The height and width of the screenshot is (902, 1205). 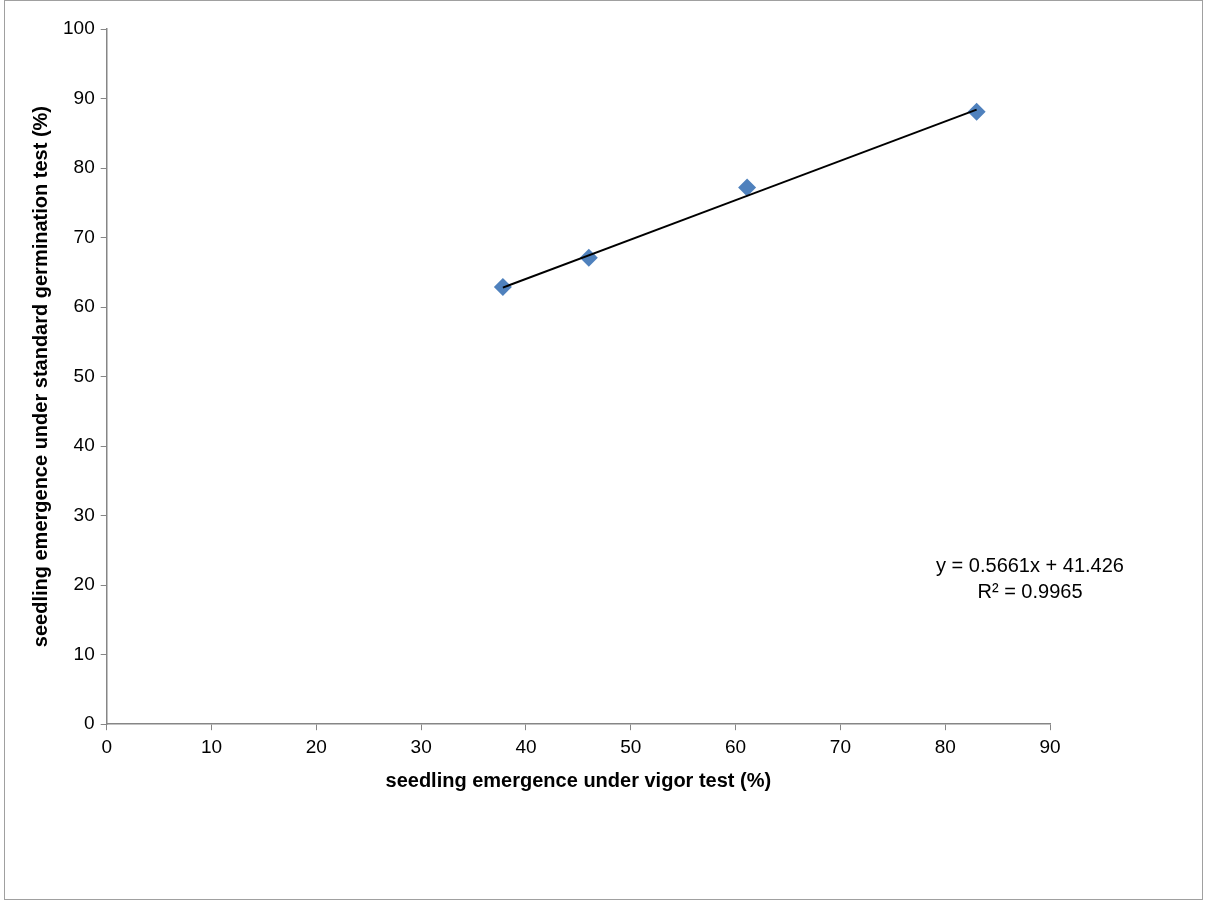 I want to click on x-tick-label: 10, so click(x=211, y=746).